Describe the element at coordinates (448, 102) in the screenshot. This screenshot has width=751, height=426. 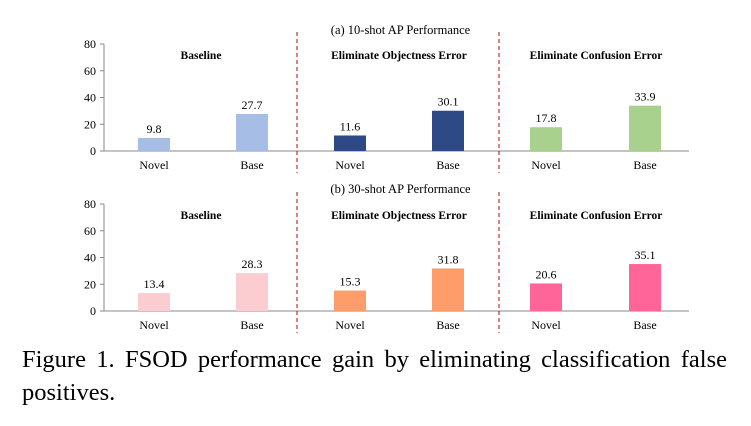
I see `bar-value-label: 30.1` at that location.